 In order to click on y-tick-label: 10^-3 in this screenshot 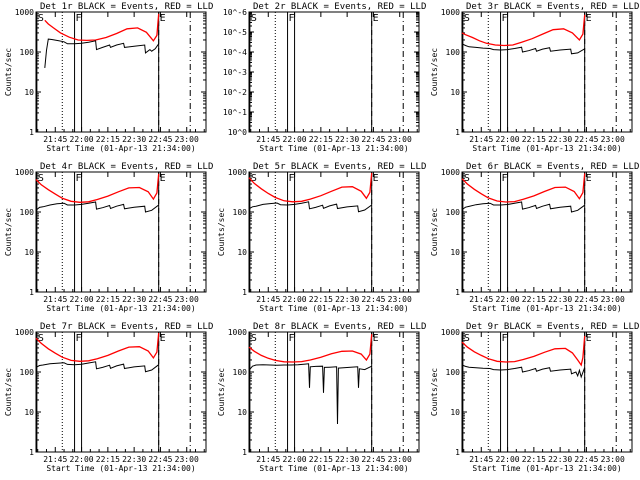, I will do `click(235, 72)`.